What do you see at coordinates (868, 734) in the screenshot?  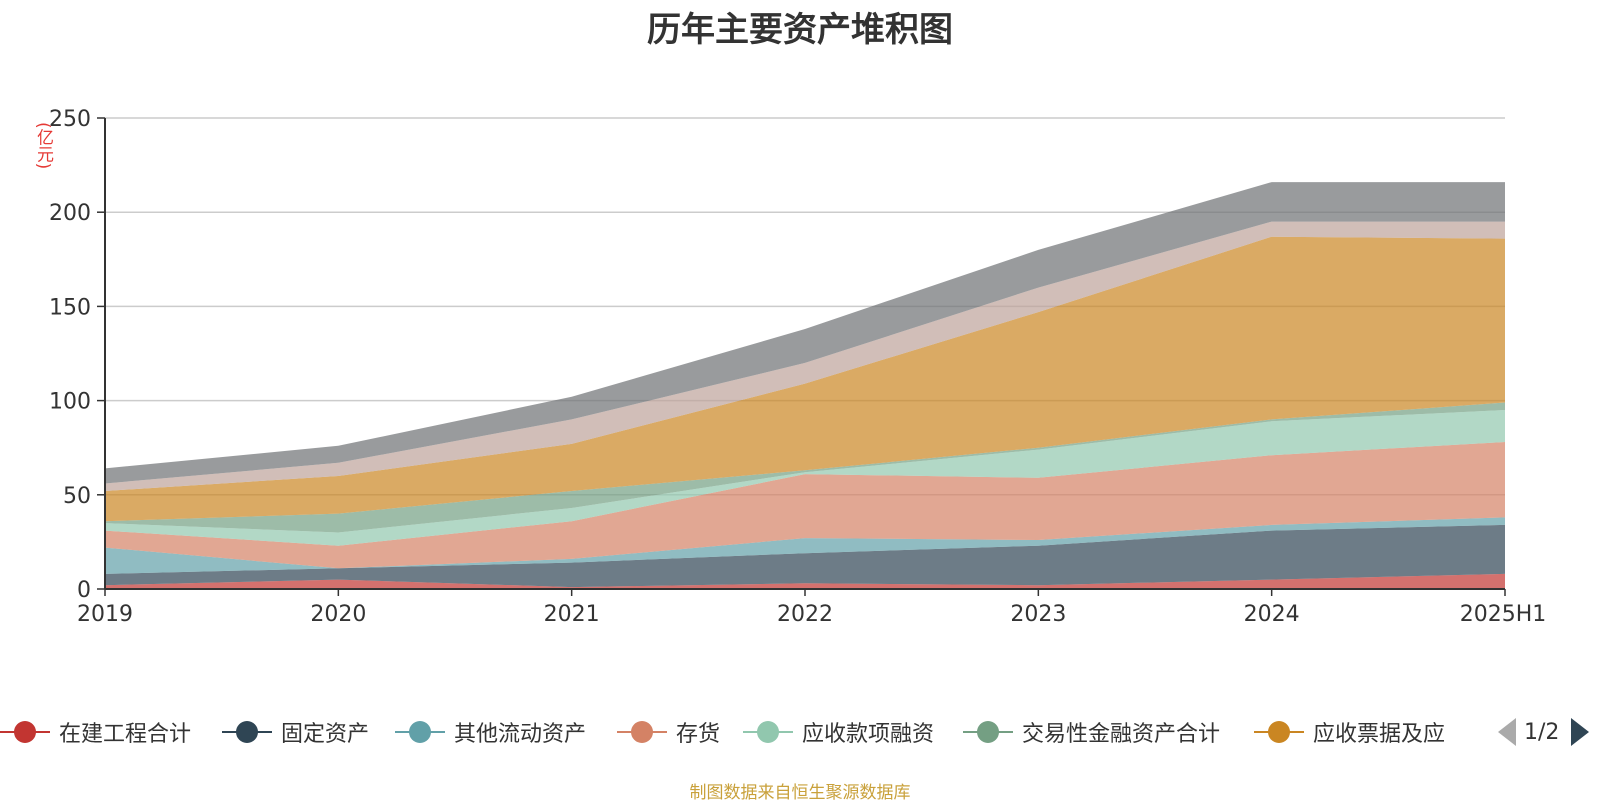 I see `legend-label: 应收款项融资` at bounding box center [868, 734].